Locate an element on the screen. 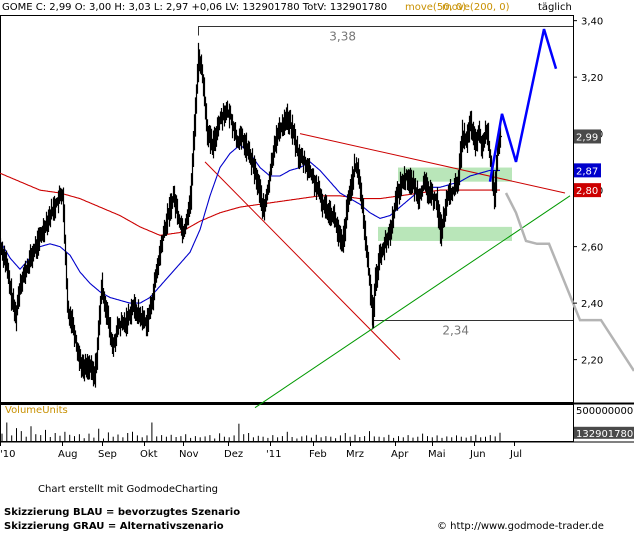 This screenshot has width=634, height=539. x-tick-label: Nov is located at coordinates (189, 454).